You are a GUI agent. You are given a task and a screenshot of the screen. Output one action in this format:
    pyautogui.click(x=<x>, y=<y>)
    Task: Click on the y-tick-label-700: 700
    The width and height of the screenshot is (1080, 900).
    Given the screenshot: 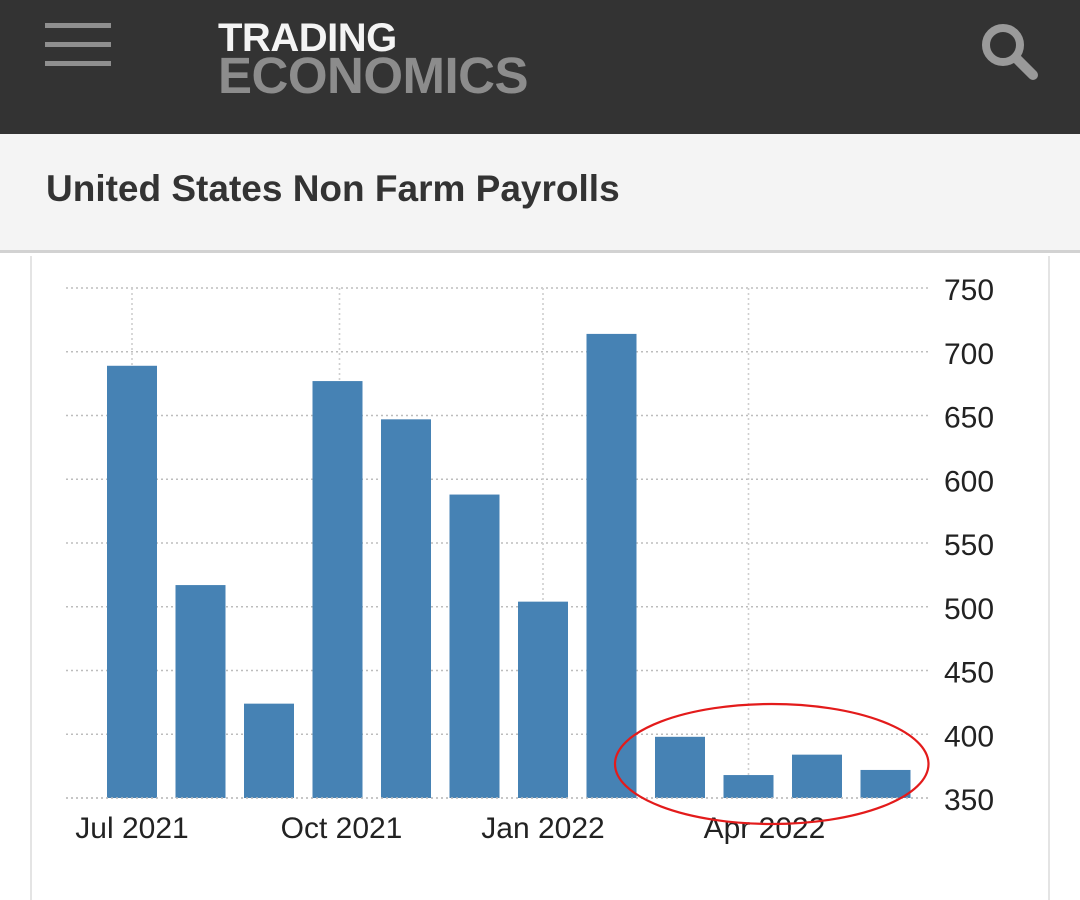 What is the action you would take?
    pyautogui.click(x=969, y=354)
    